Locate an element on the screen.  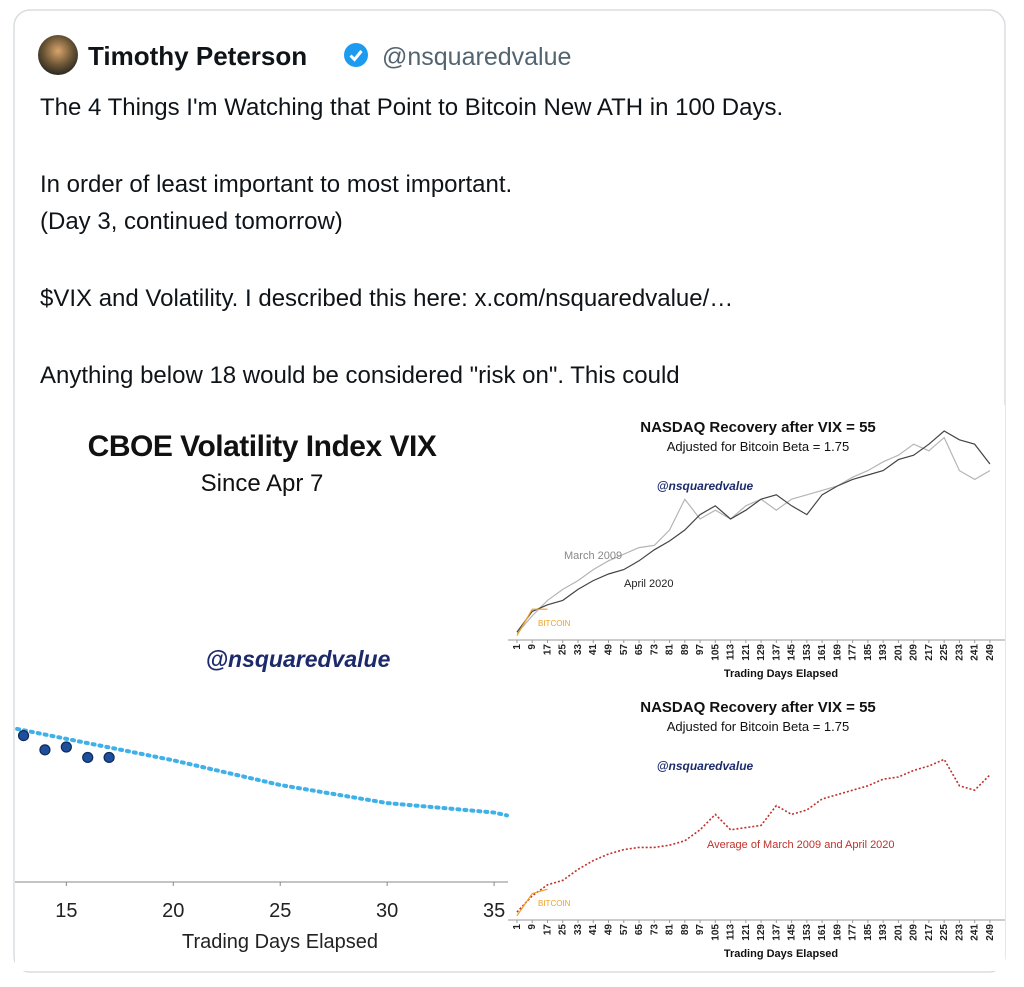
chart-title: NASDAQ Recovery after VIX = 55 is located at coordinates (758, 707).